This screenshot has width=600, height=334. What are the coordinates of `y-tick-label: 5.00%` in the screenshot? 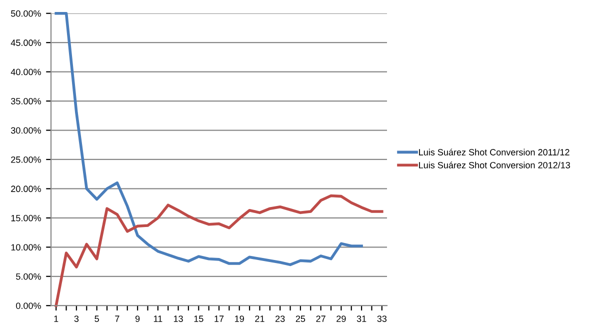 It's located at (28, 276).